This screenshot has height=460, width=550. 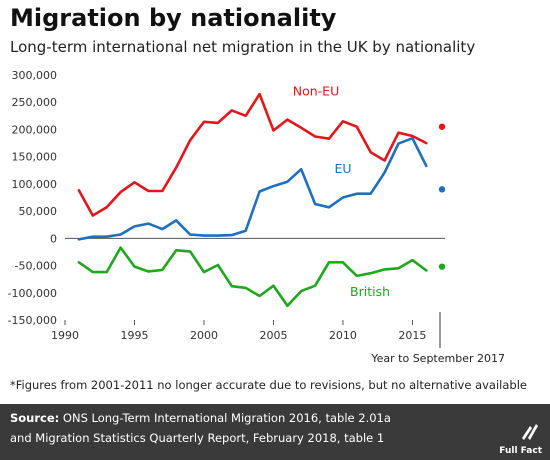 What do you see at coordinates (273, 335) in the screenshot?
I see `x-tick-label: 2005` at bounding box center [273, 335].